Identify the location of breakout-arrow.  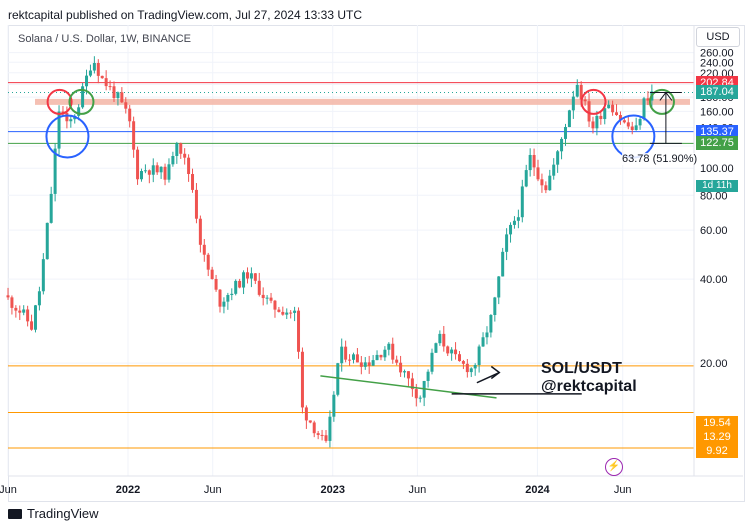
(488, 377).